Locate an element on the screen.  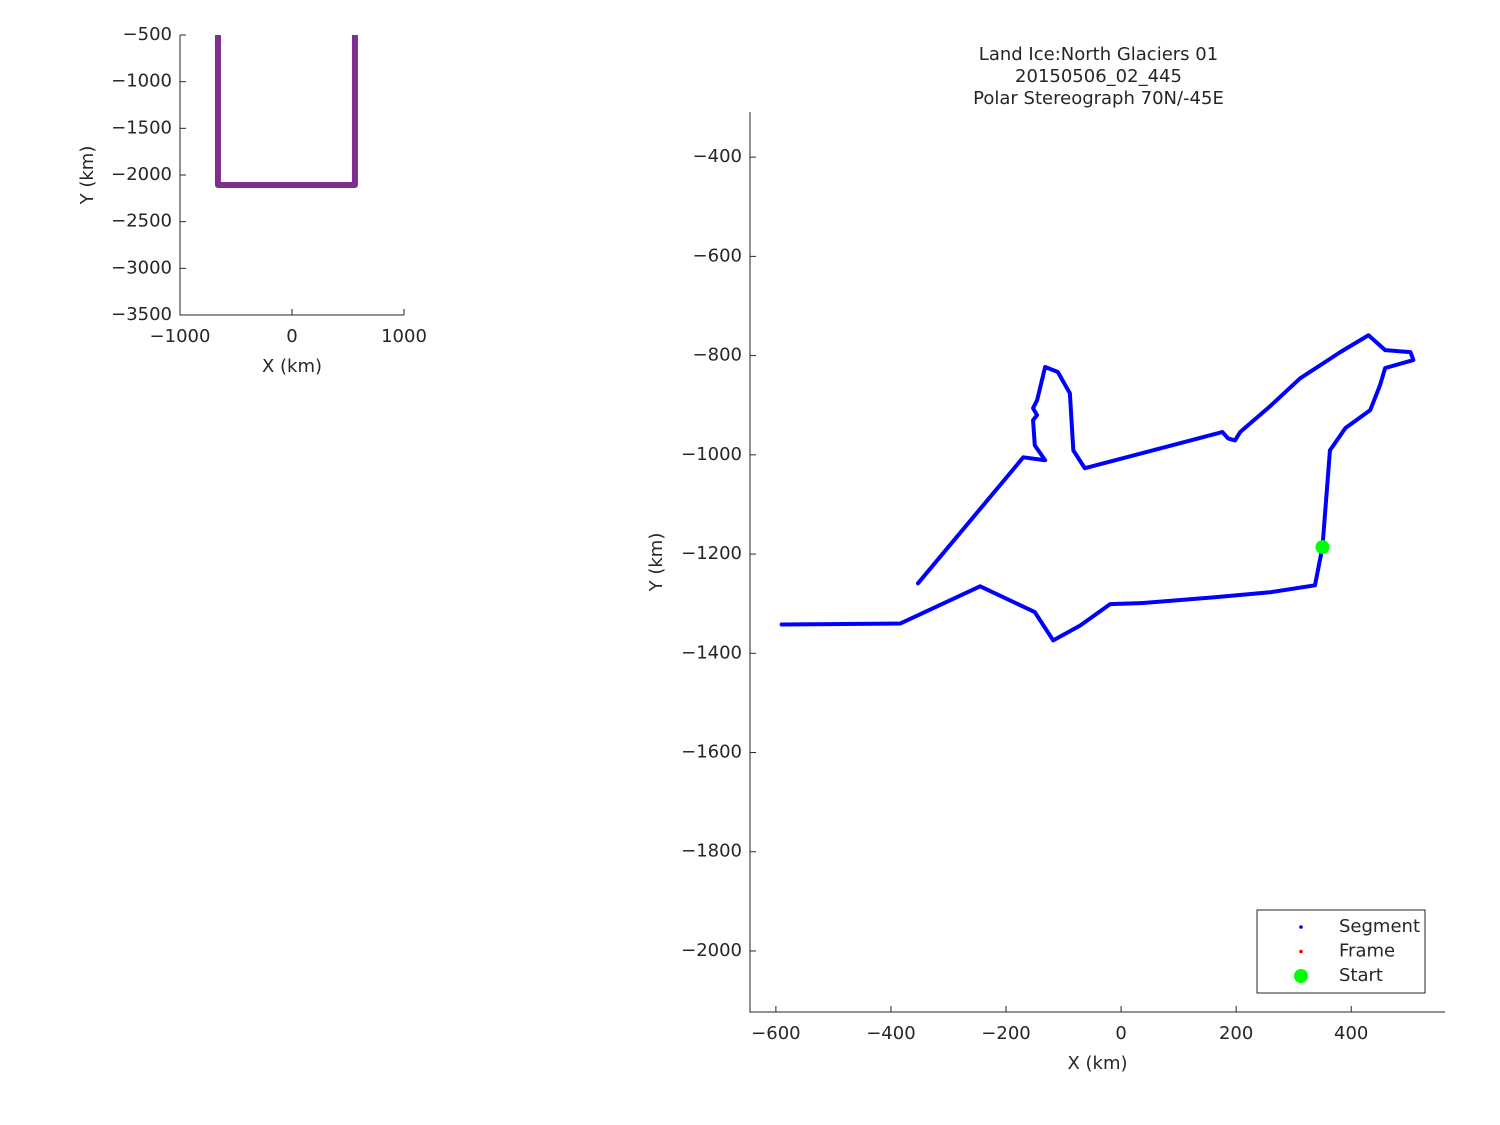
y-tick-label: −3500 is located at coordinates (141, 314).